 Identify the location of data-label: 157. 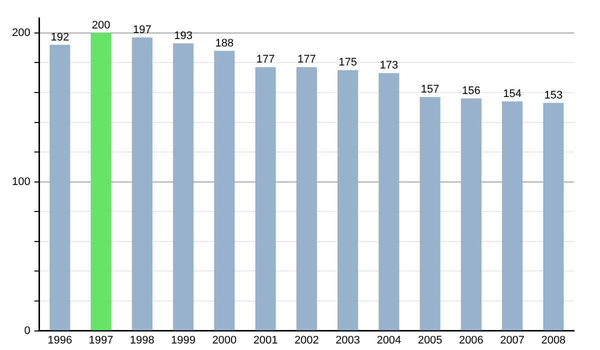
(430, 89).